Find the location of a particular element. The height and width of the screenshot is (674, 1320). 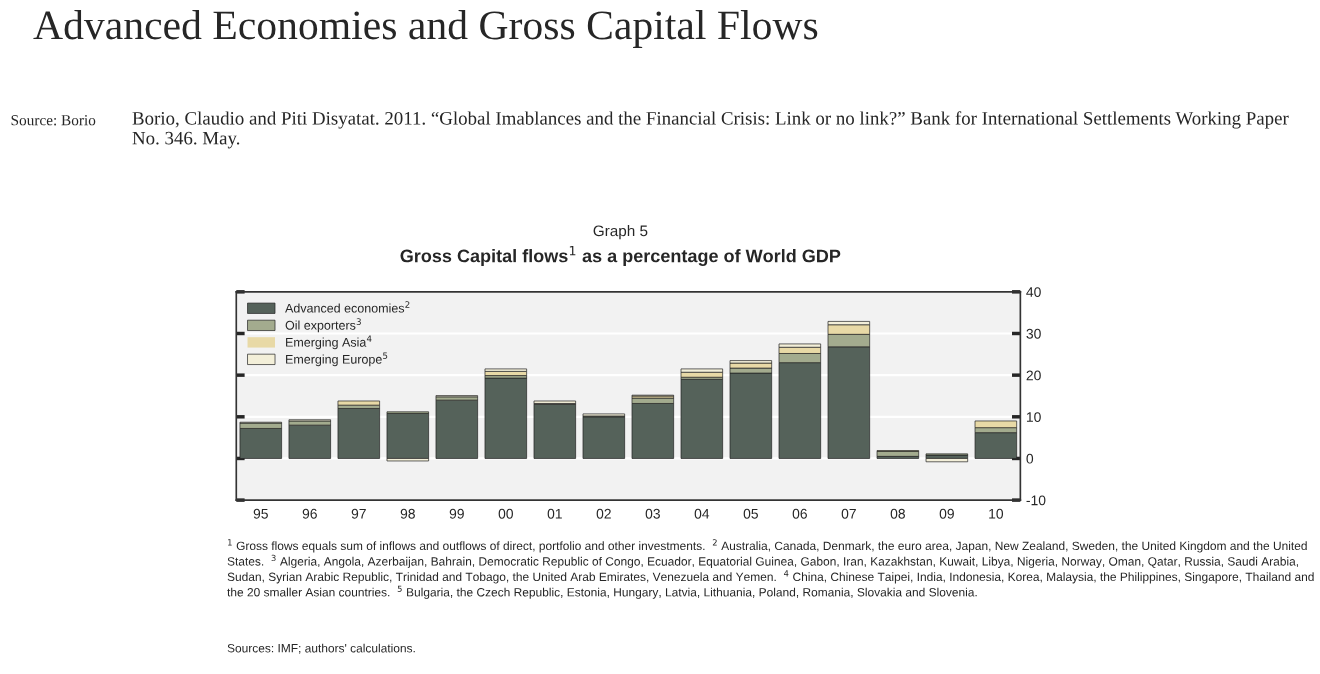

chart-title: Advanced Economies and Gross Capital Flows is located at coordinates (425, 29).